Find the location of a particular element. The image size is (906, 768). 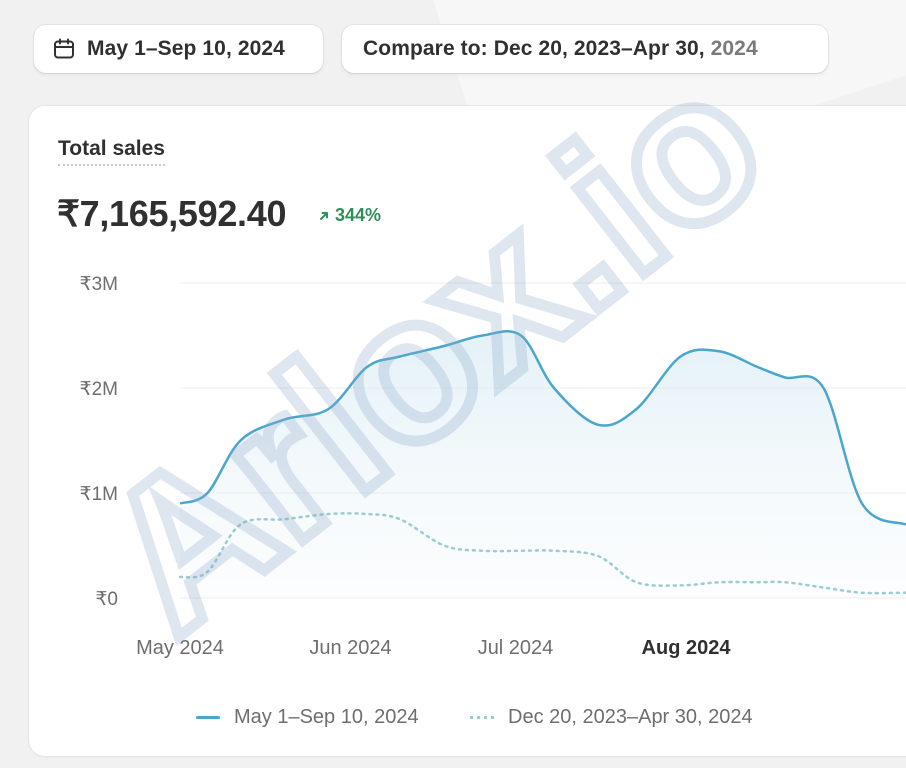

x-tick-label: Jun 2024 is located at coordinates (350, 648).